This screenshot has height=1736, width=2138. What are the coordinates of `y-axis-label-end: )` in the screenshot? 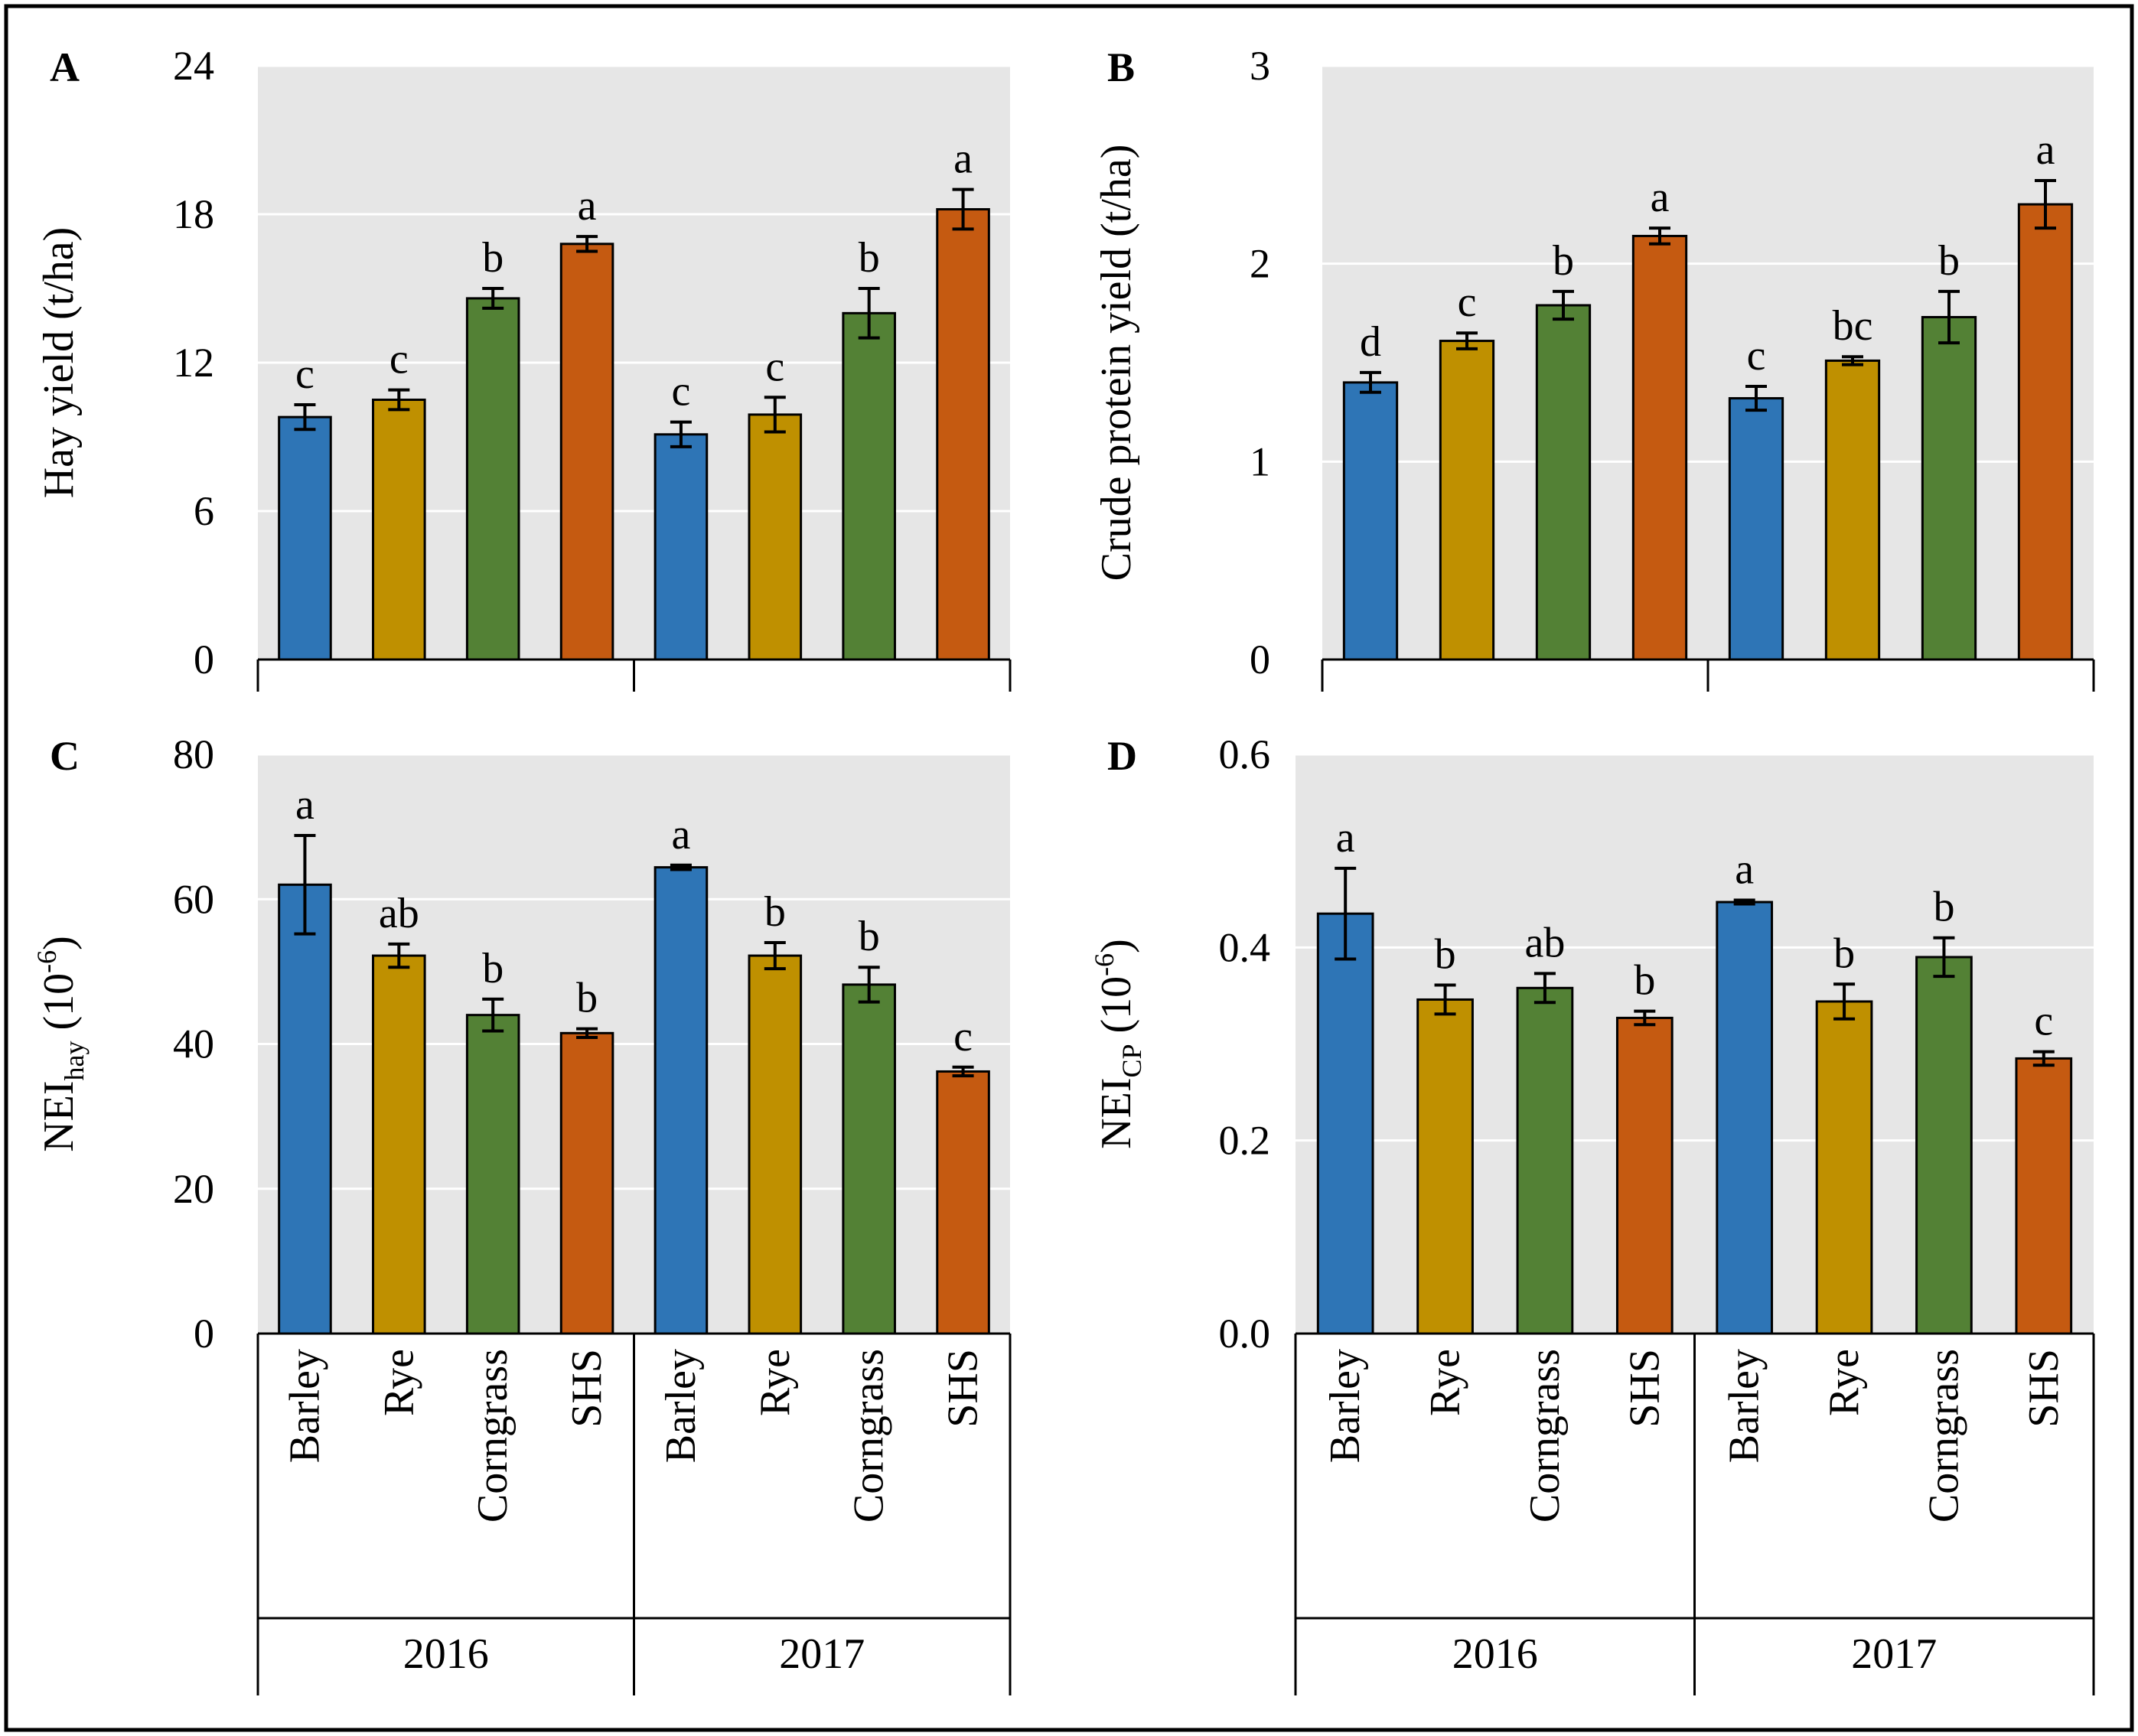 It's located at (59, 943).